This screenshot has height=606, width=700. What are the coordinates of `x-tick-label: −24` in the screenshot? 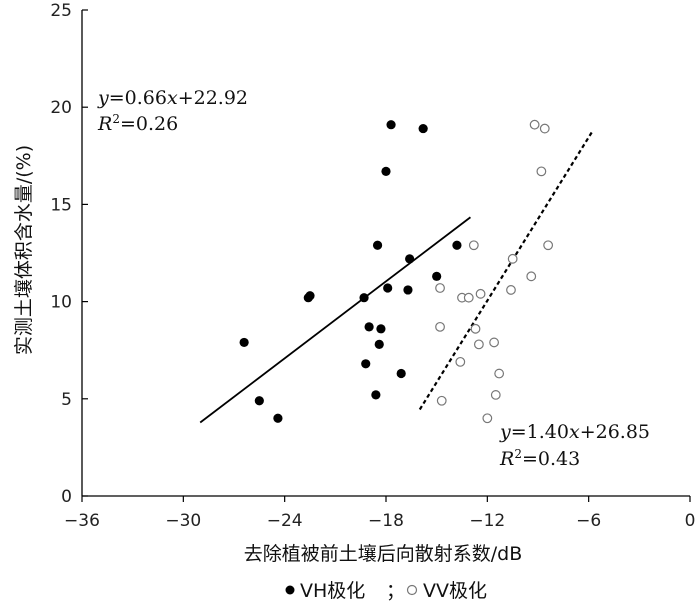 It's located at (285, 521).